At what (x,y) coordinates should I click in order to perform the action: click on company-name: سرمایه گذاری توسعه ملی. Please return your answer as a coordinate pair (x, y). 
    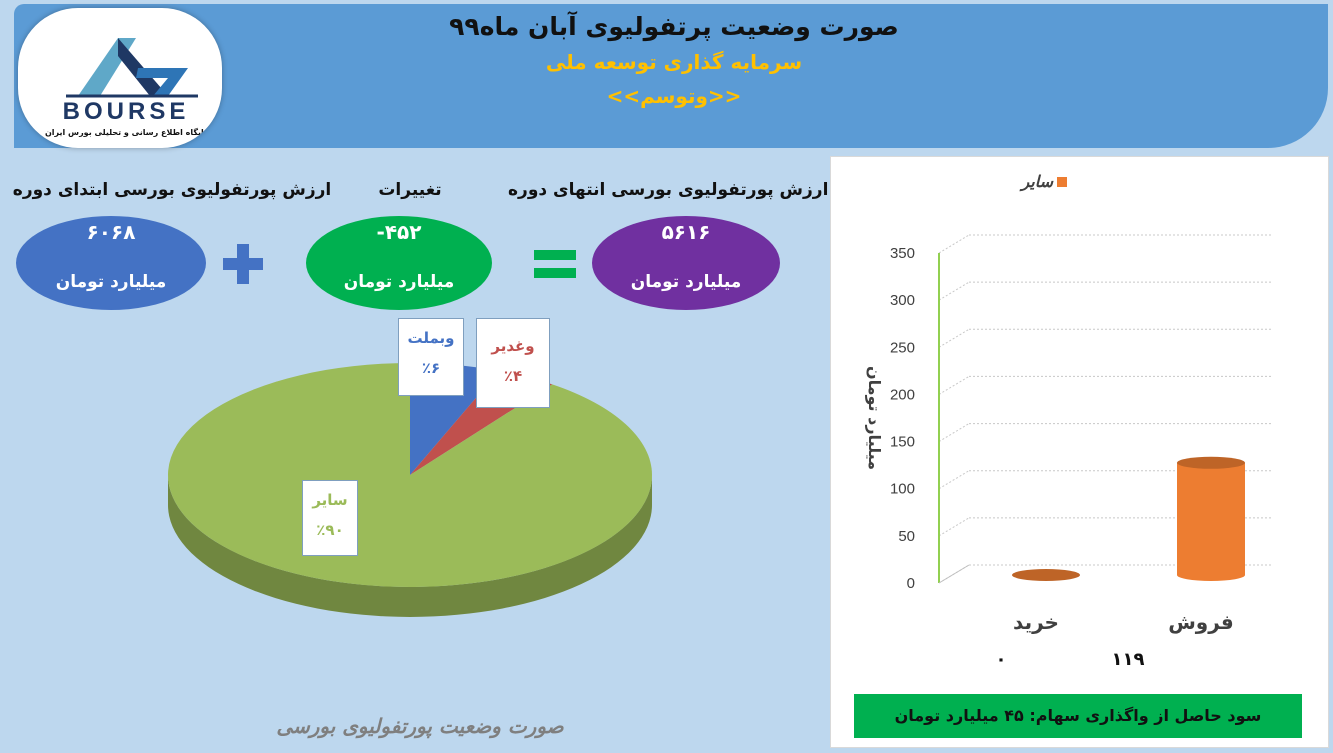
    Looking at the image, I should click on (674, 62).